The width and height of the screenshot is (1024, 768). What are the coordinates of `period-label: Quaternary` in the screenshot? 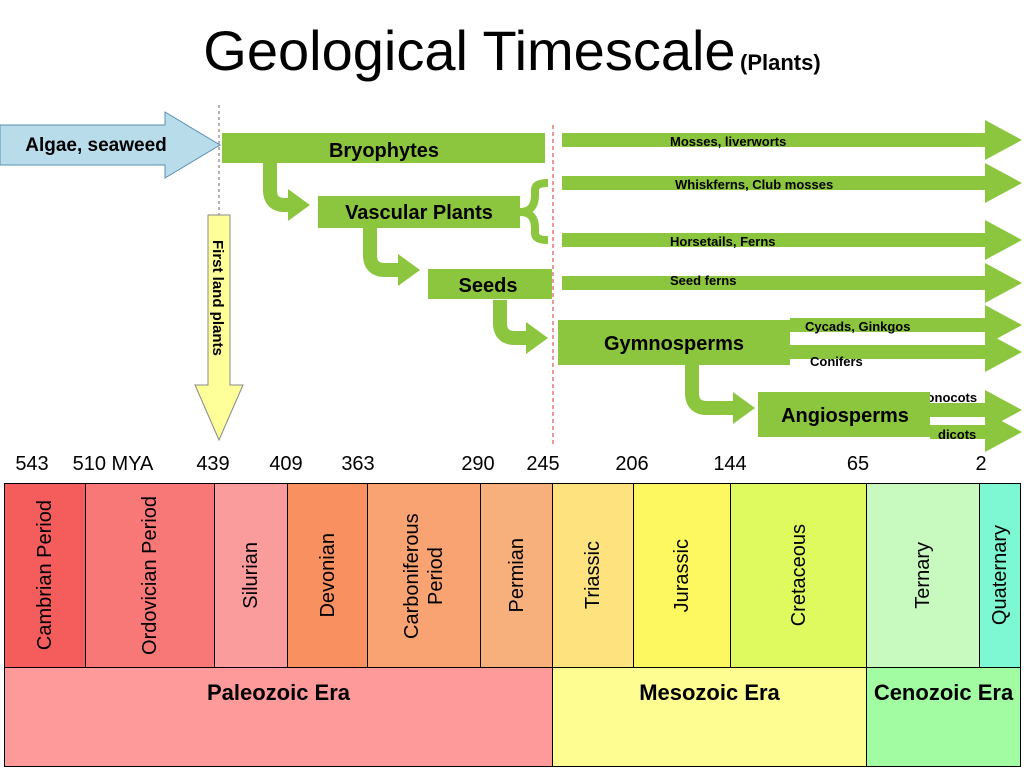 It's located at (1000, 575).